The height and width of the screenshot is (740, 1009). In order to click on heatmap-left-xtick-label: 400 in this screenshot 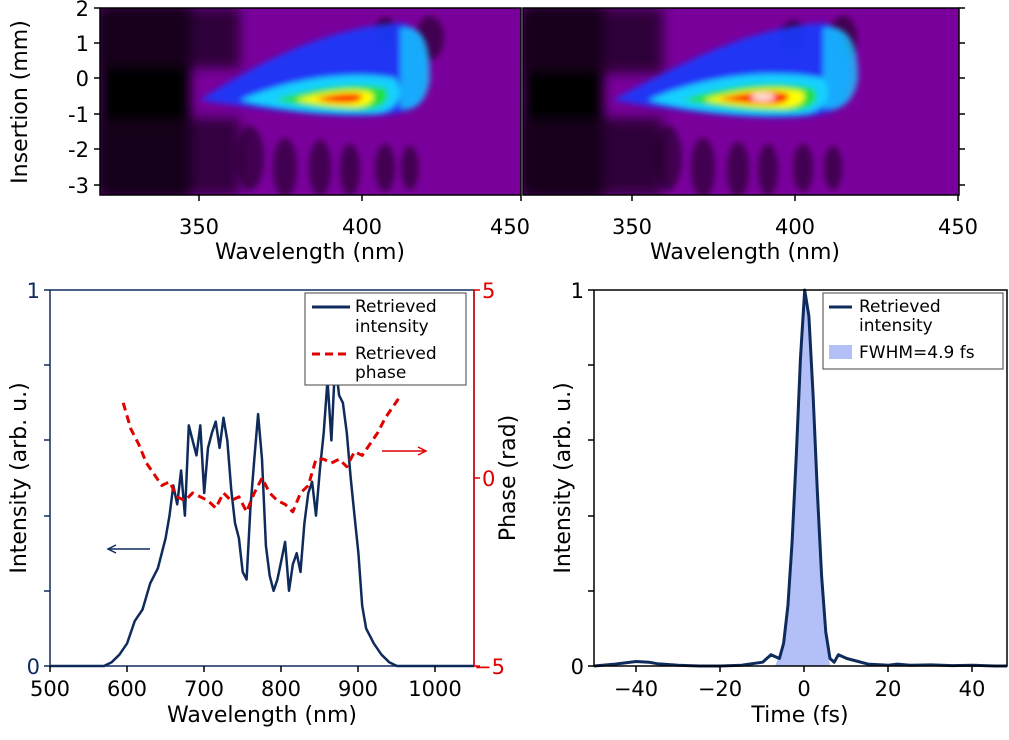, I will do `click(362, 227)`.